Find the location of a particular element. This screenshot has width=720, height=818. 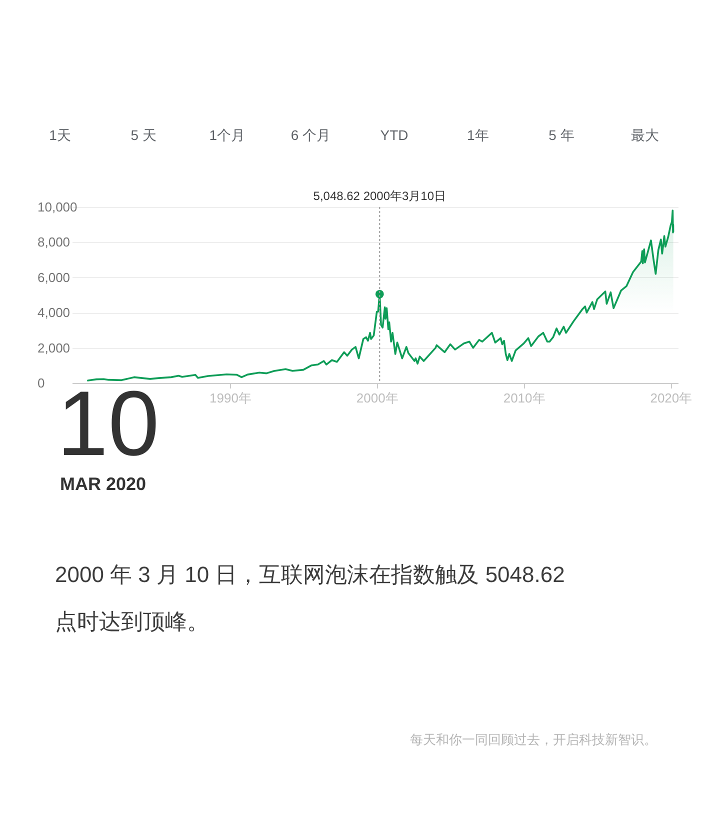

text: YTD is located at coordinates (394, 135).